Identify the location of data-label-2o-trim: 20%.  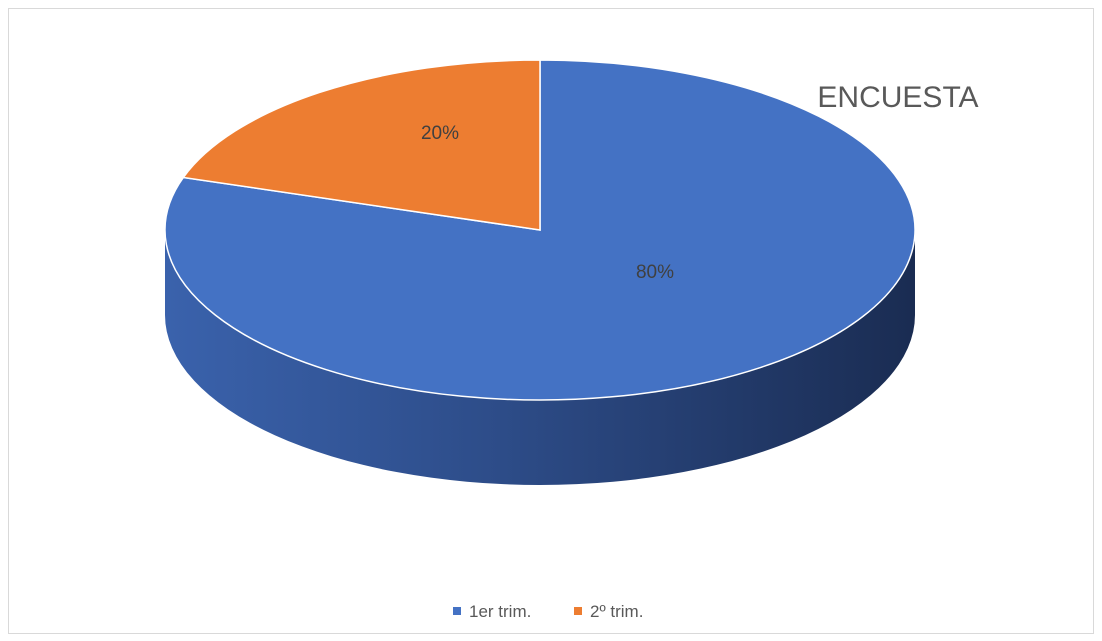
(440, 133).